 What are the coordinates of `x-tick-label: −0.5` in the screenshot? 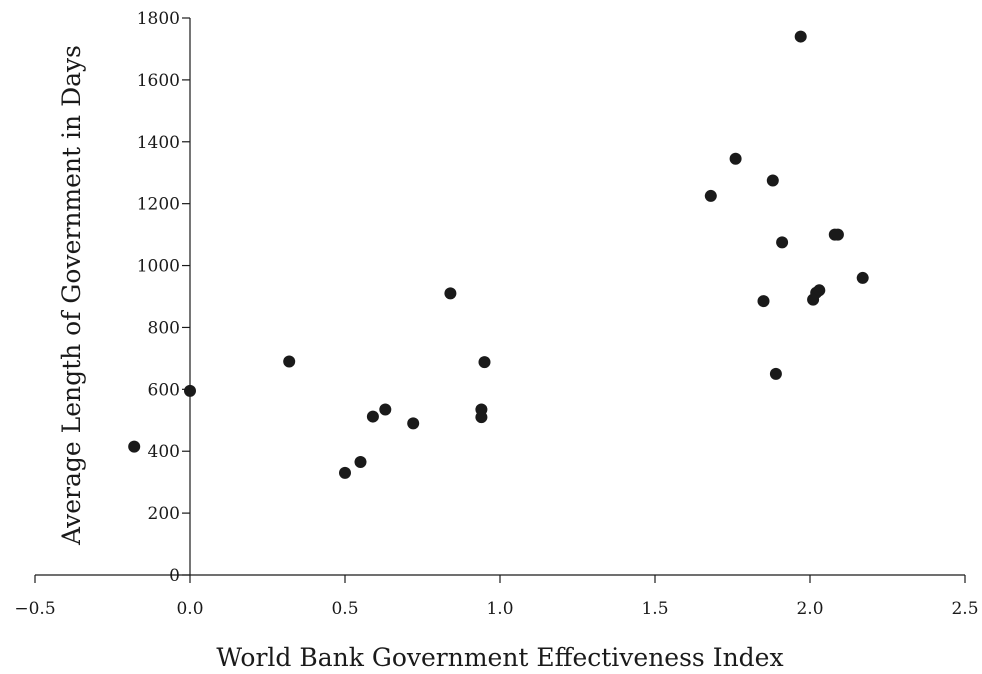 It's located at (34, 609).